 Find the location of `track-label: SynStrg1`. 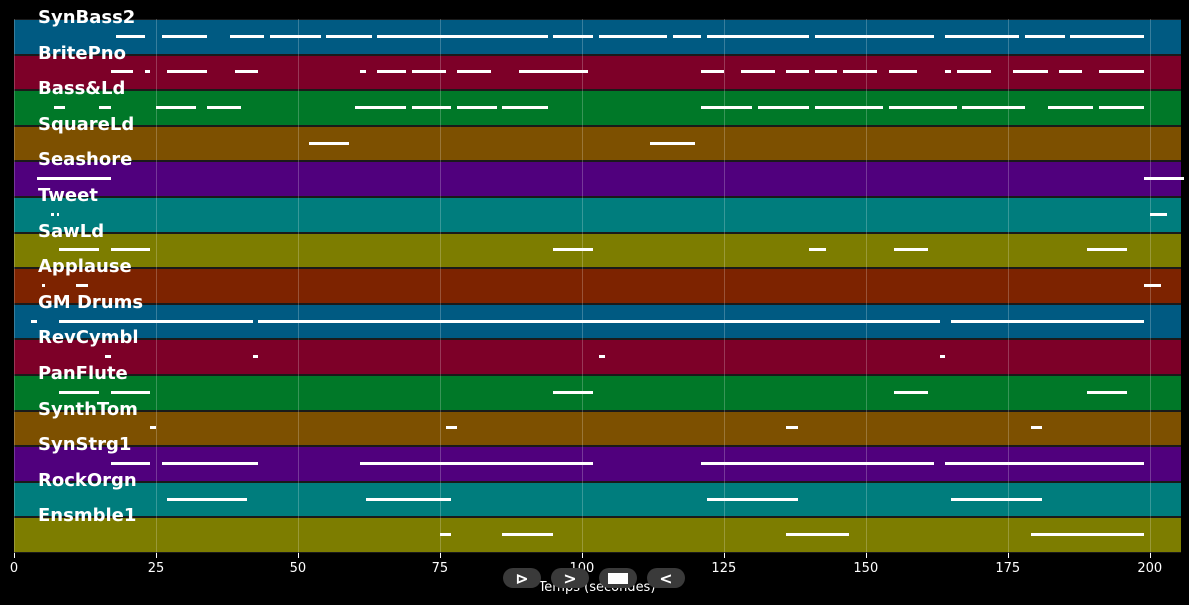

track-label: SynStrg1 is located at coordinates (85, 445).